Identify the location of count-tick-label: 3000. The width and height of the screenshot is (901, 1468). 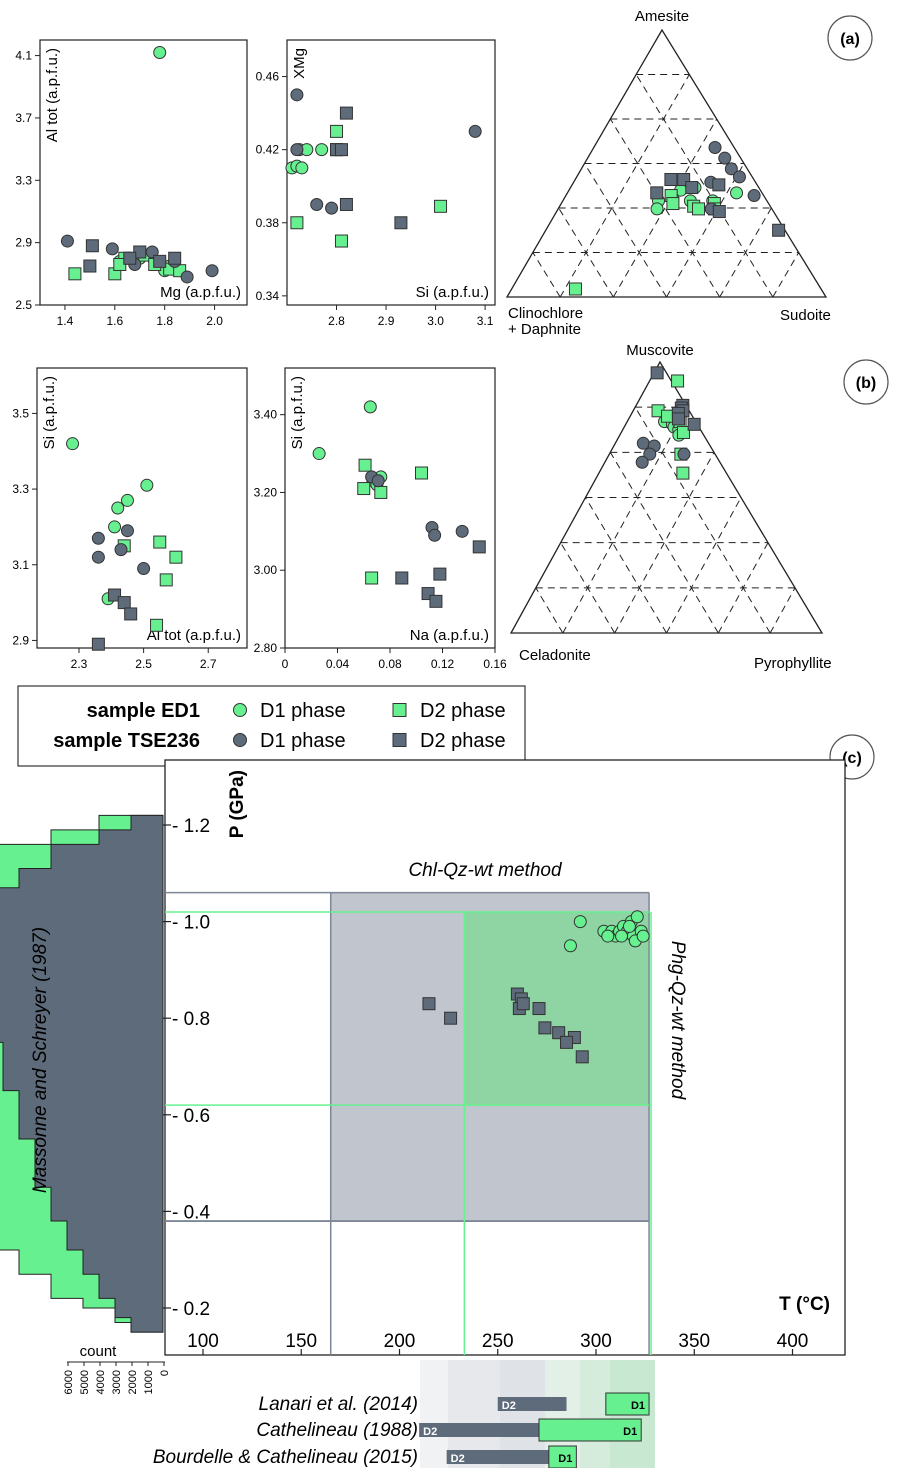
(117, 1382).